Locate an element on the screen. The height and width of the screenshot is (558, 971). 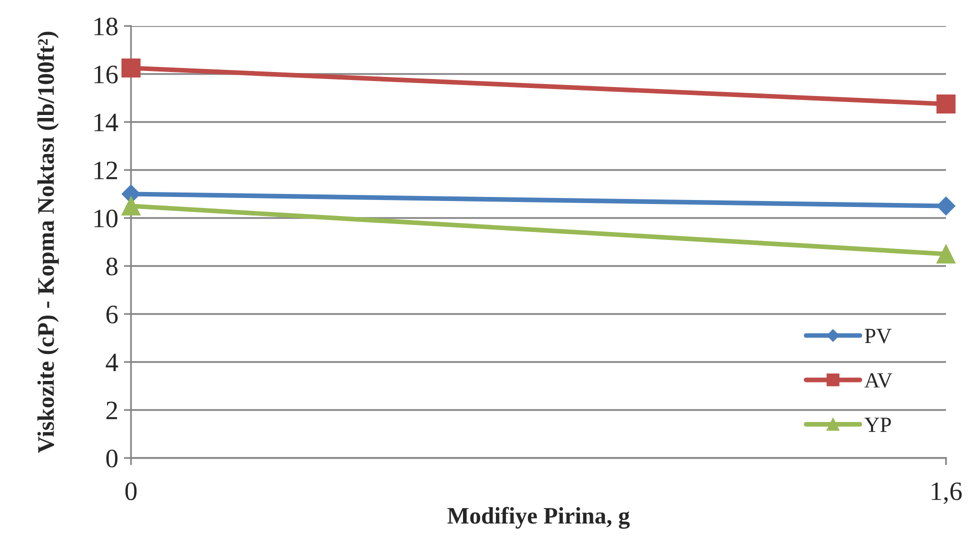
x-axis-title: Modifiye Pirina, g is located at coordinates (538, 517).